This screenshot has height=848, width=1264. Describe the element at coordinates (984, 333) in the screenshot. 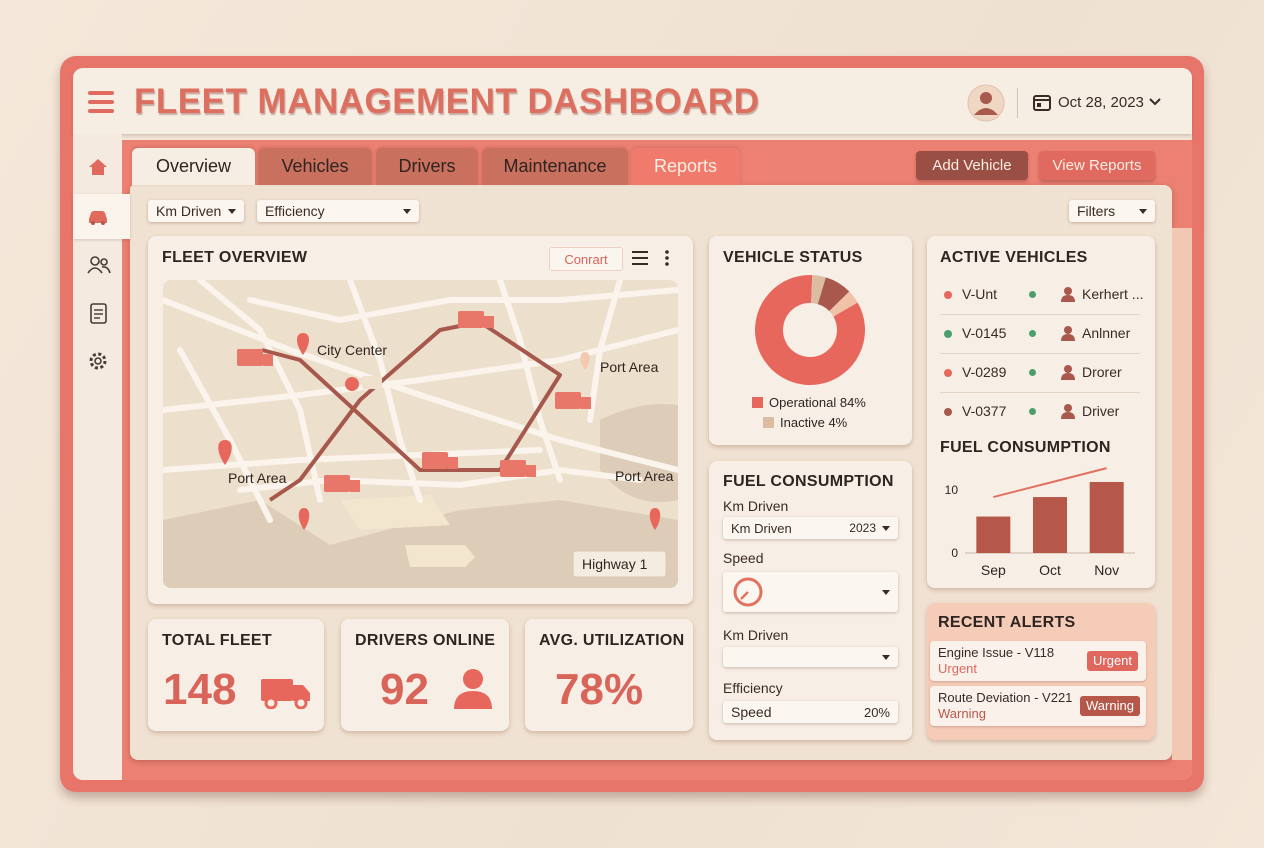

I see `vehicle-id: V-0145` at that location.